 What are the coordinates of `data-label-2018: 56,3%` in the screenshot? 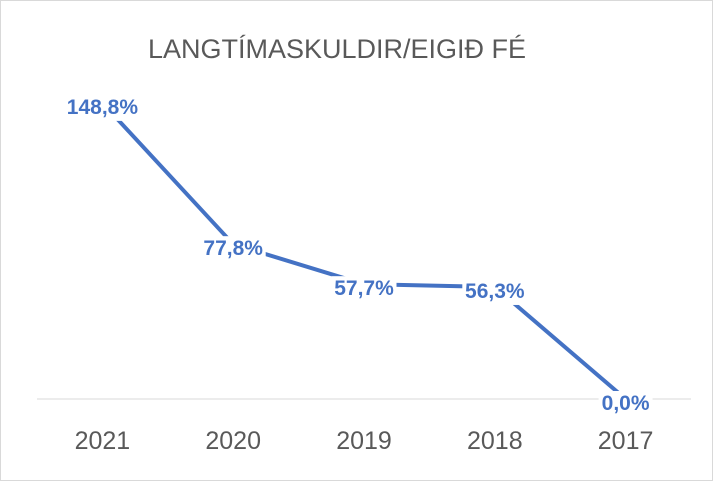 It's located at (495, 291).